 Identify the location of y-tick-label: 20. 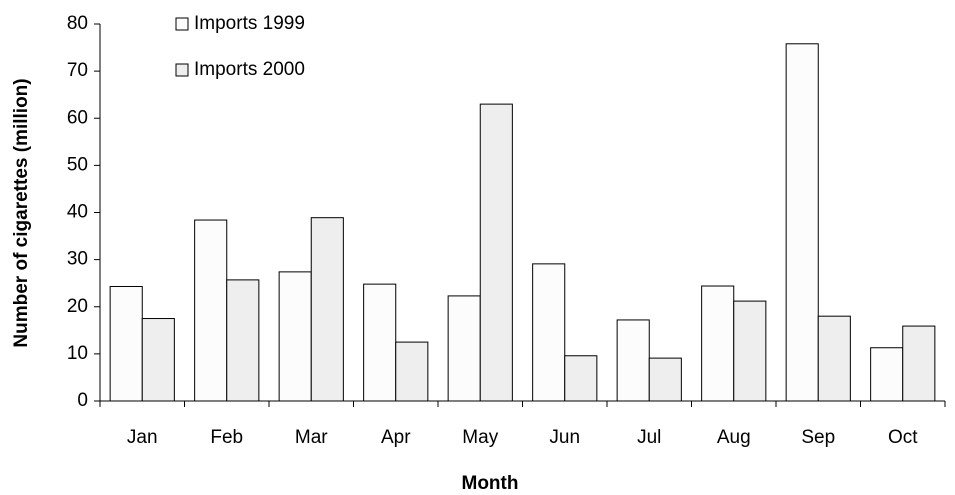
(77, 306).